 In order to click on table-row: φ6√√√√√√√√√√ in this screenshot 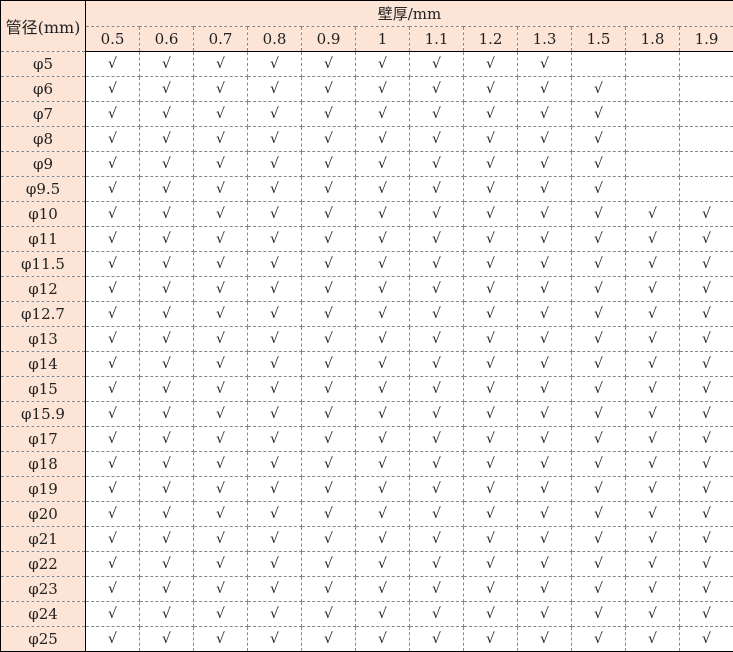, I will do `click(367, 89)`.